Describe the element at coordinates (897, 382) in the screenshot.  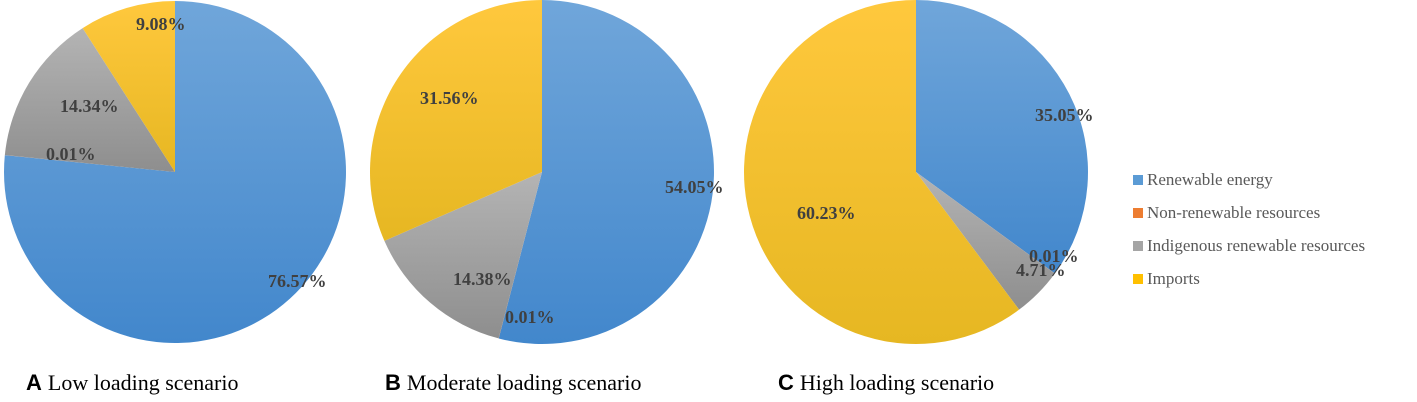
I see `caption-text: High loading scenario` at that location.